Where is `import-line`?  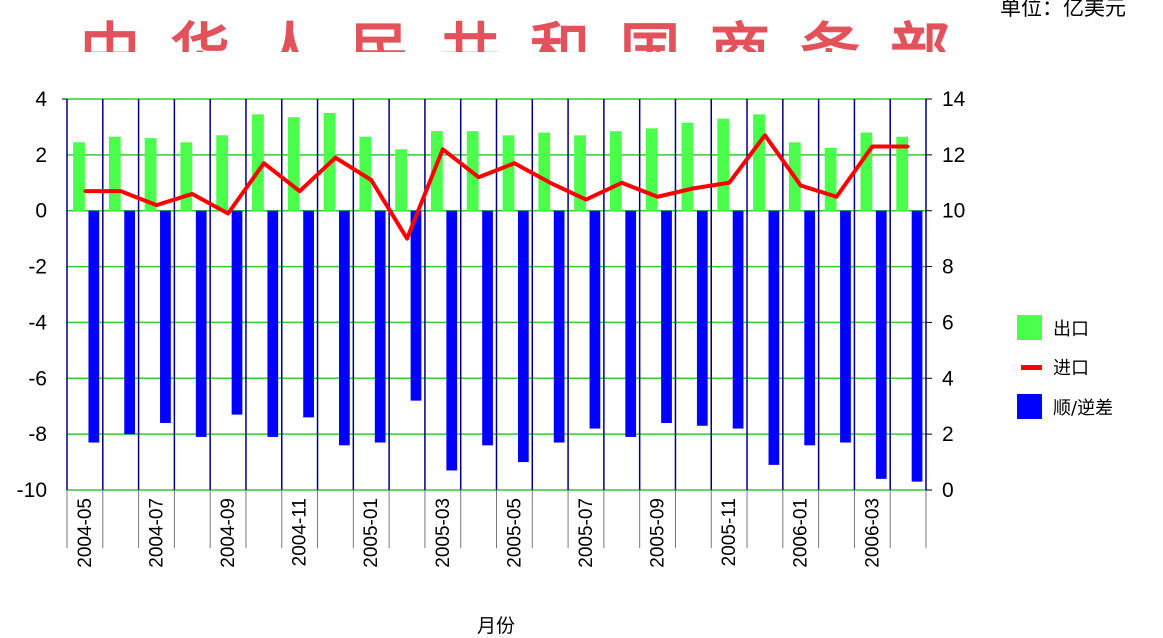
import-line is located at coordinates (496, 187).